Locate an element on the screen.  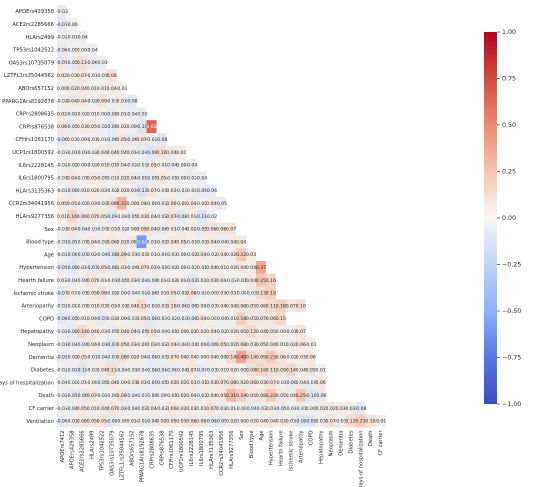
cell-value-label: 0.06 is located at coordinates (82, 422).